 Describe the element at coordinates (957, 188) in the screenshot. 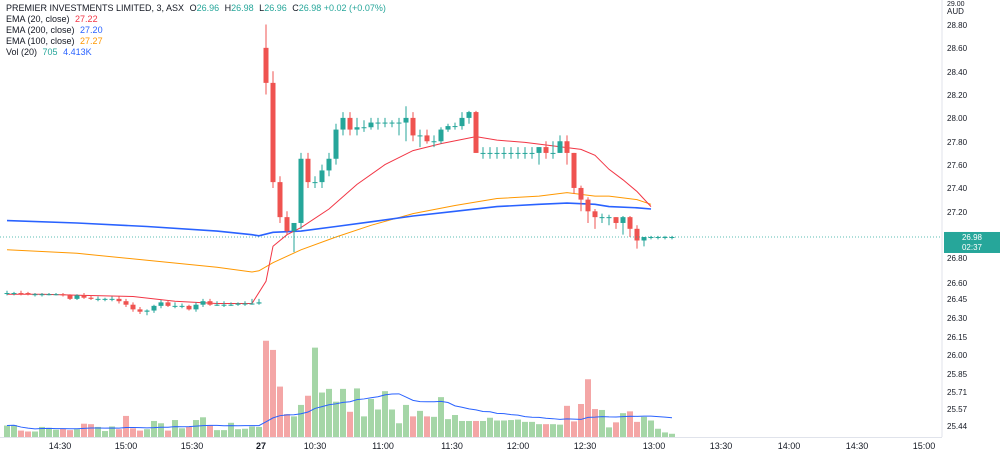

I see `price-tick-label: 27.40` at that location.